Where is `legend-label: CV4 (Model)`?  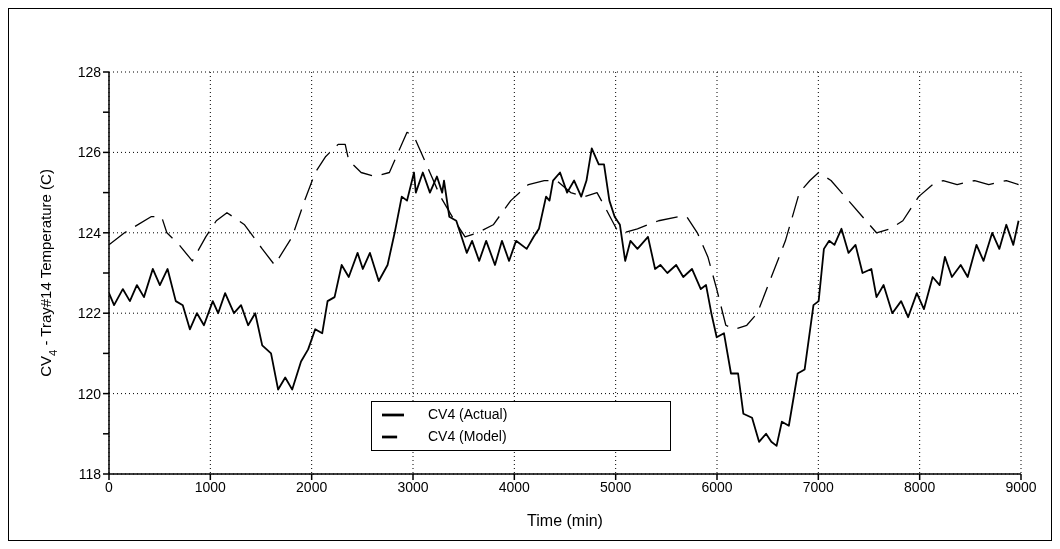
legend-label: CV4 (Model) is located at coordinates (467, 435).